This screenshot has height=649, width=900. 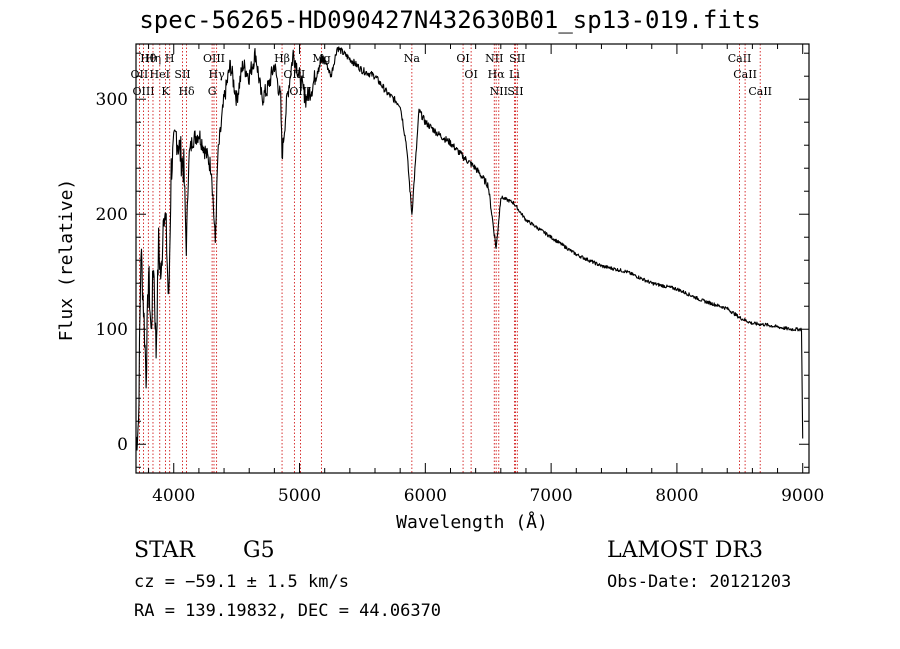 I want to click on redshift-velocity-text: cz = −59.1 ± 1.5 km/s, so click(x=241, y=582).